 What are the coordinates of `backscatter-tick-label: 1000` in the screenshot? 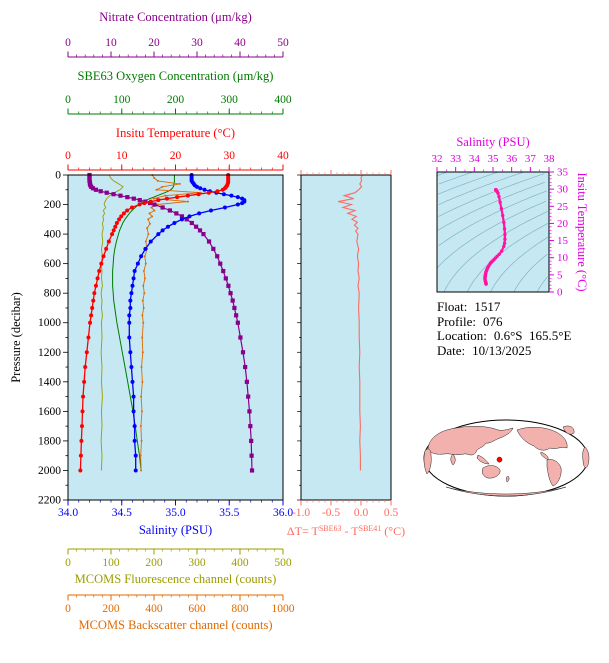 It's located at (283, 609).